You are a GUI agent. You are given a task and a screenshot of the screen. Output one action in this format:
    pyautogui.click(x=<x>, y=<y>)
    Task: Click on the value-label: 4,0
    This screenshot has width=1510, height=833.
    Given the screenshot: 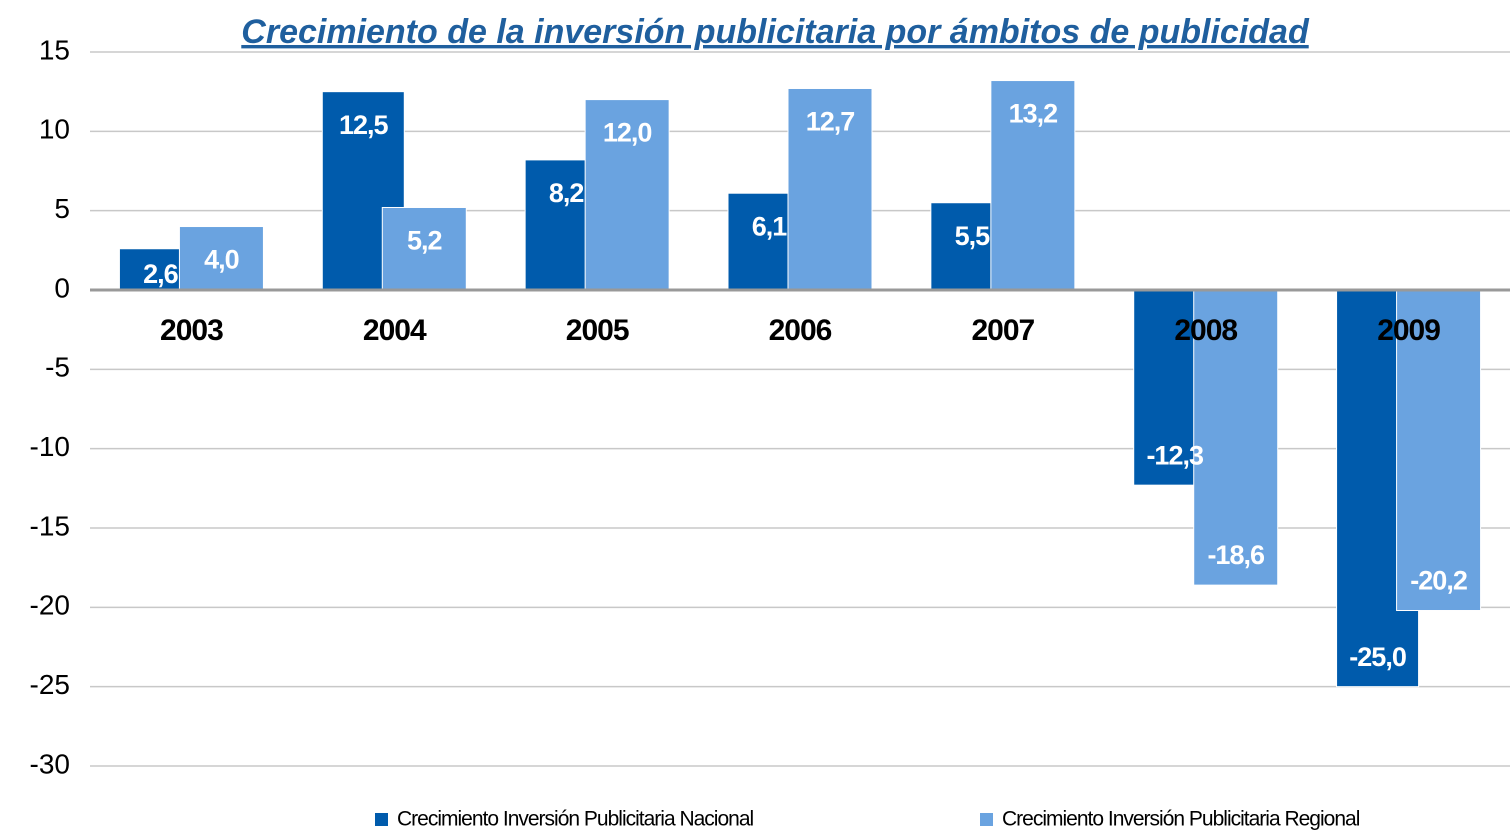 What is the action you would take?
    pyautogui.click(x=221, y=260)
    